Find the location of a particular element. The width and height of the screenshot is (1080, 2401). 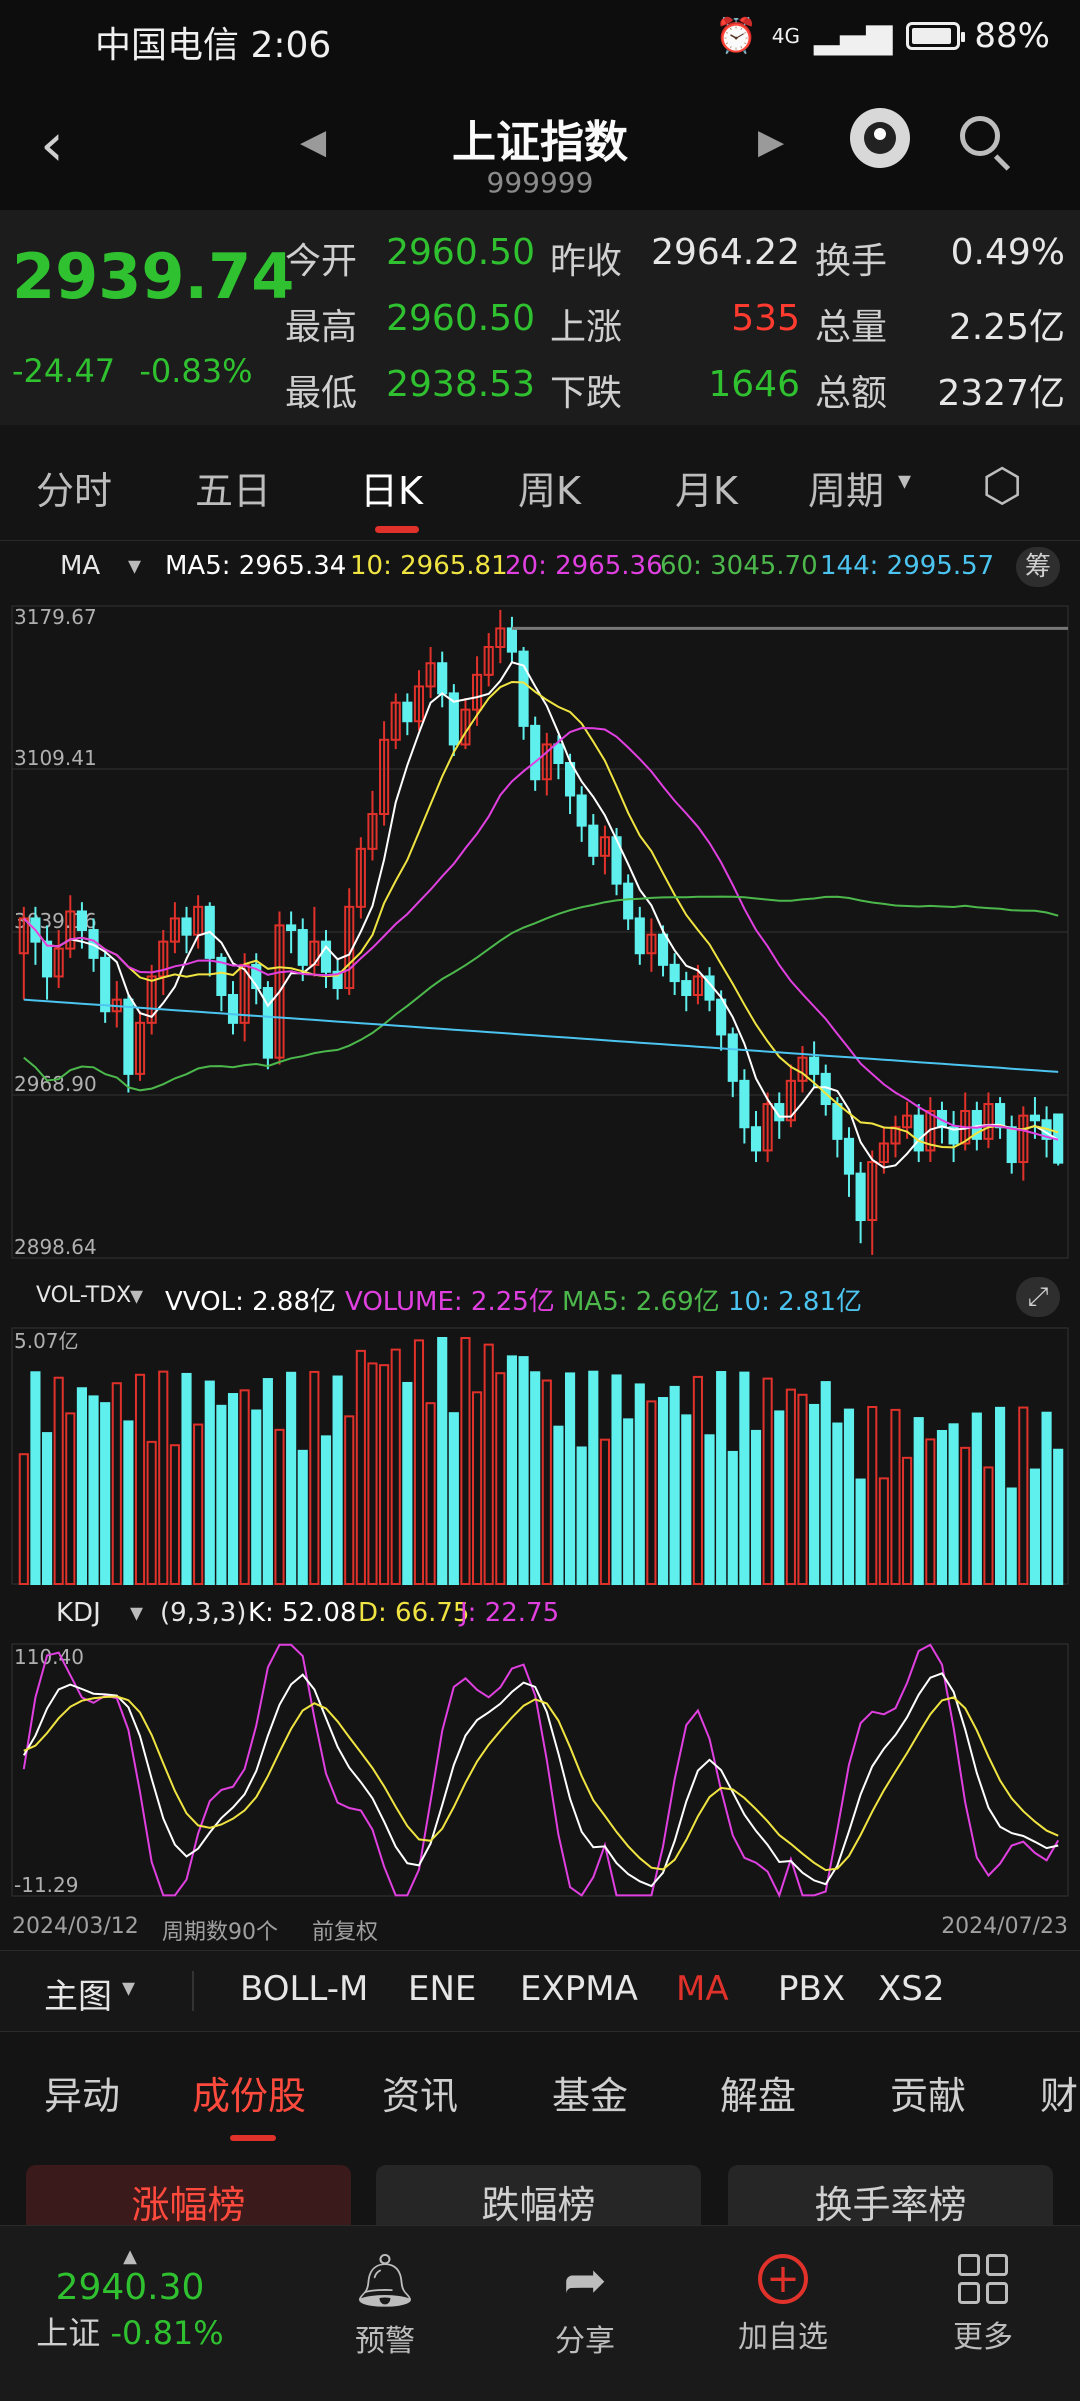

quote-label: 今开 is located at coordinates (321, 261).